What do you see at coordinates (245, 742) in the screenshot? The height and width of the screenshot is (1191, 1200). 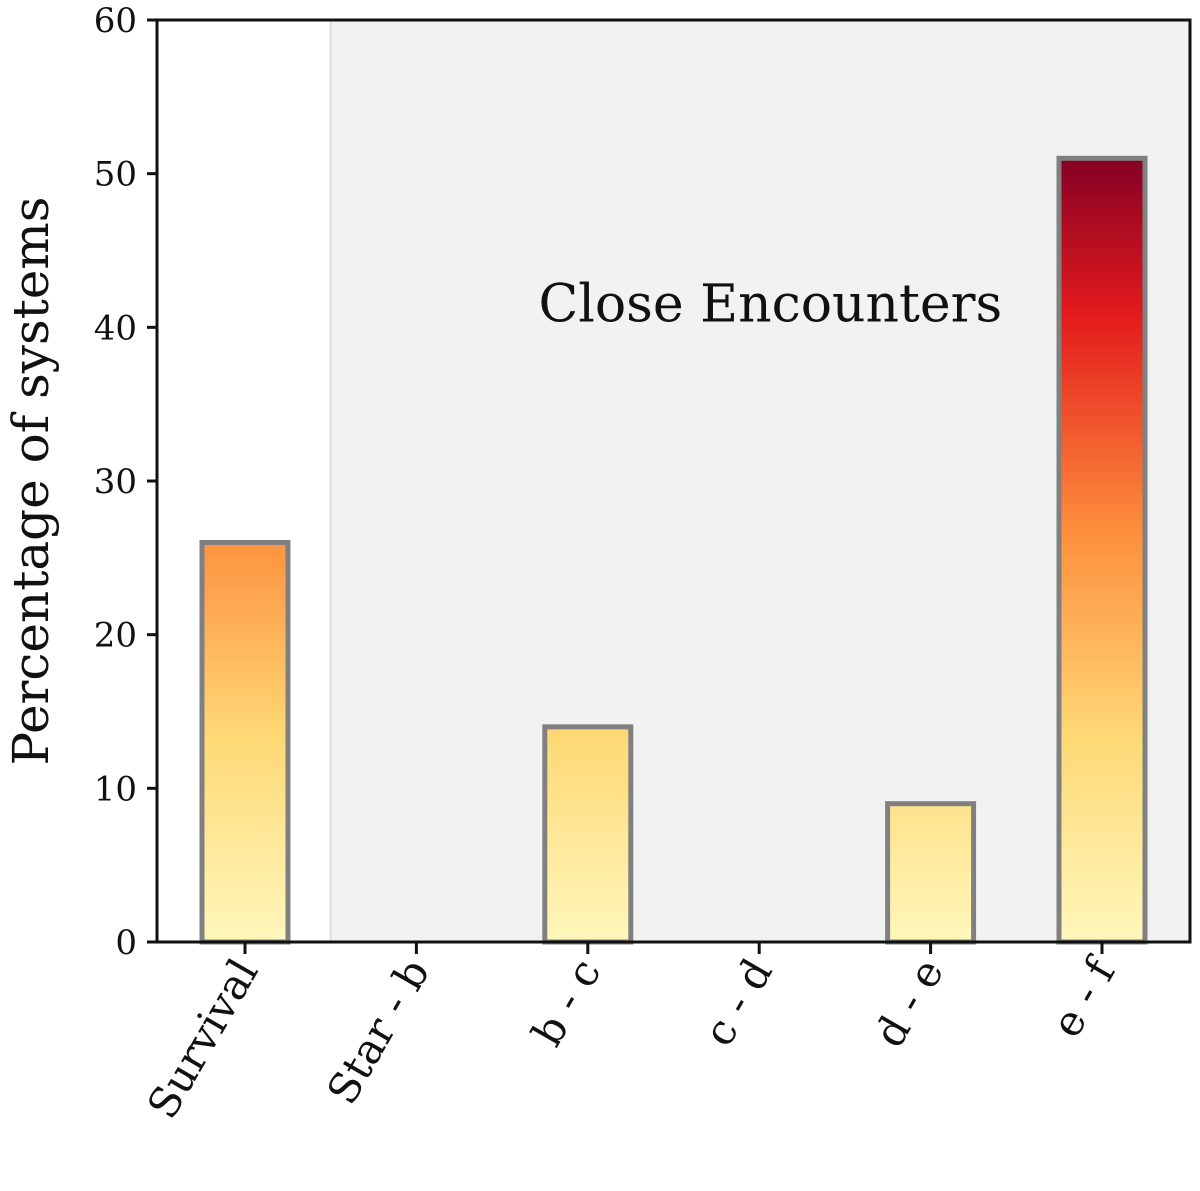 I see `bar-survival` at bounding box center [245, 742].